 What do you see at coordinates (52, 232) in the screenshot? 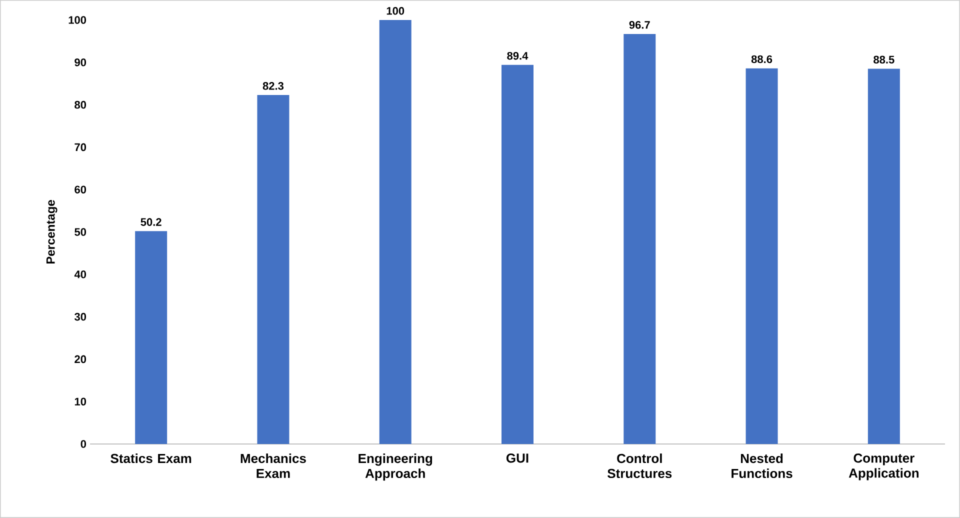
I see `y-axis-title: Percentage` at bounding box center [52, 232].